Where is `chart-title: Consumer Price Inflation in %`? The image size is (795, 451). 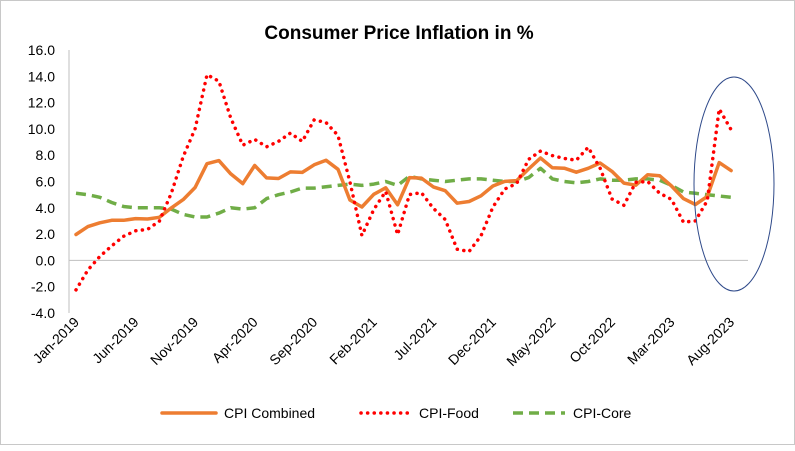
chart-title: Consumer Price Inflation in % is located at coordinates (398, 33).